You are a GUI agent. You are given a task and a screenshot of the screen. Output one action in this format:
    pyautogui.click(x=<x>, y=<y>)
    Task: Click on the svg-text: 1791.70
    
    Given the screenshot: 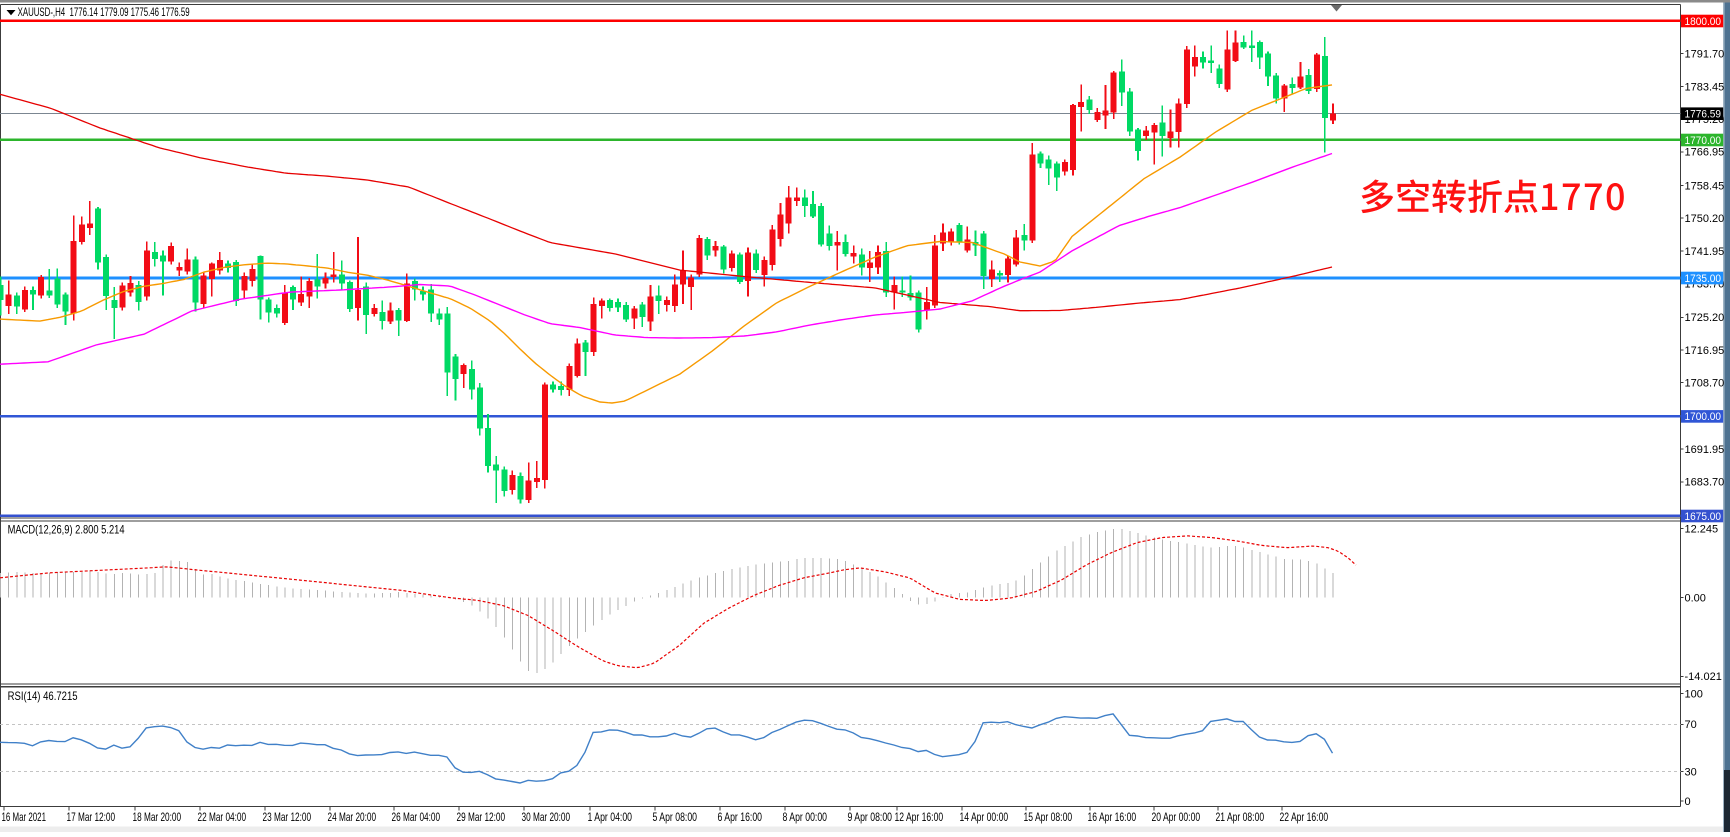 What is the action you would take?
    pyautogui.click(x=1705, y=55)
    